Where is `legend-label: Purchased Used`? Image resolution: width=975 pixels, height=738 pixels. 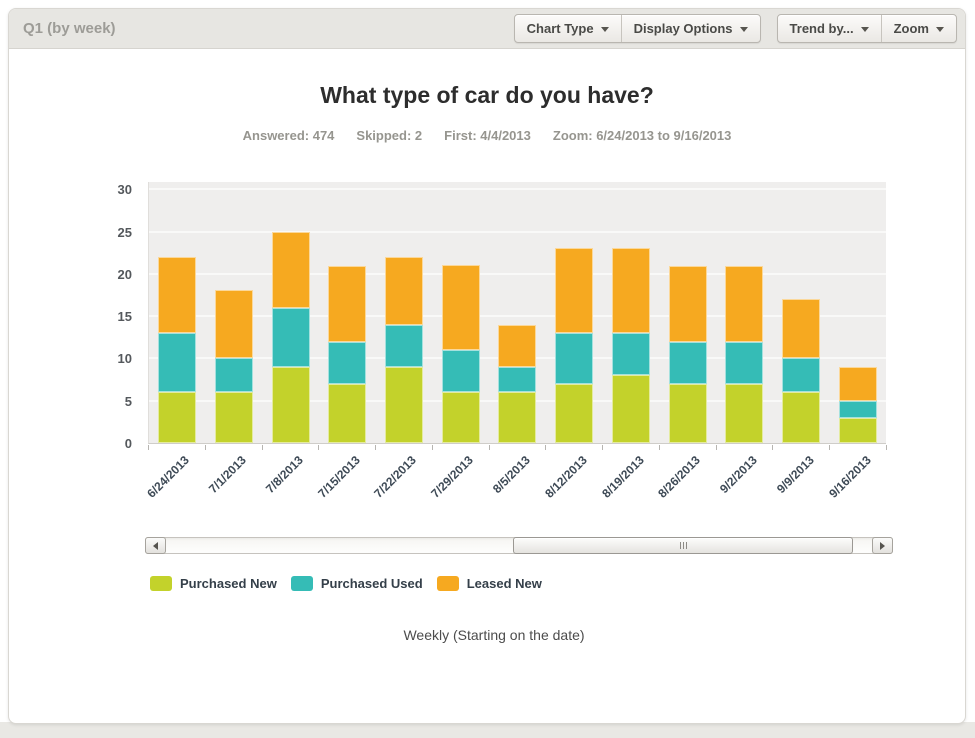 legend-label: Purchased Used is located at coordinates (371, 583).